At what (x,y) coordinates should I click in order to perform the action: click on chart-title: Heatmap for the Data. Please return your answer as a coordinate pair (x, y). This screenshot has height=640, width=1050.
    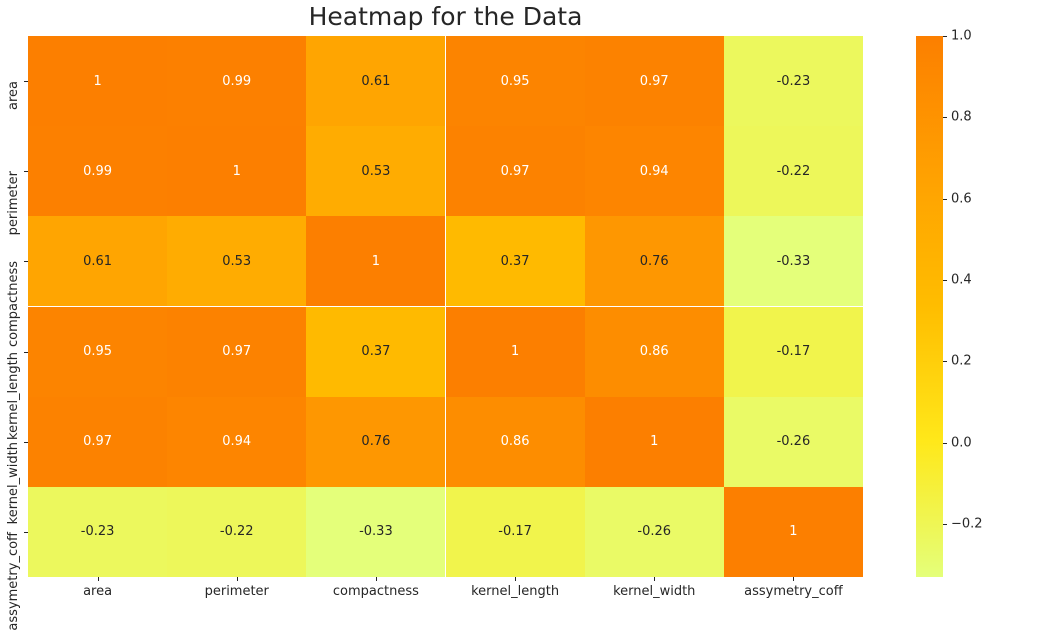
    Looking at the image, I should click on (445, 16).